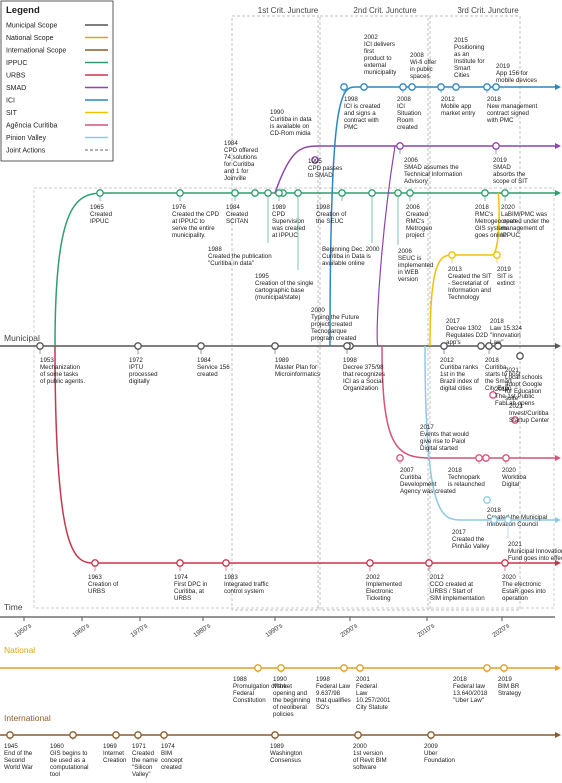  What do you see at coordinates (505, 335) in the screenshot?
I see `event-text-line: "Innovation` at bounding box center [505, 335].